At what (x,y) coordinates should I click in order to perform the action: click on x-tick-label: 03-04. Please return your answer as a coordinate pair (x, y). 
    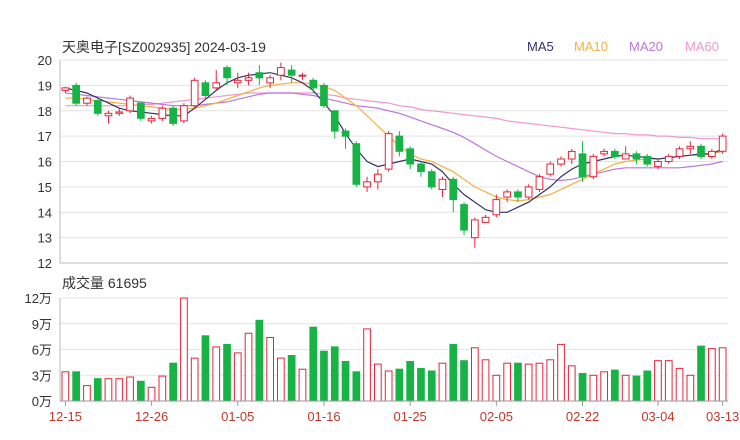
    Looking at the image, I should click on (657, 416).